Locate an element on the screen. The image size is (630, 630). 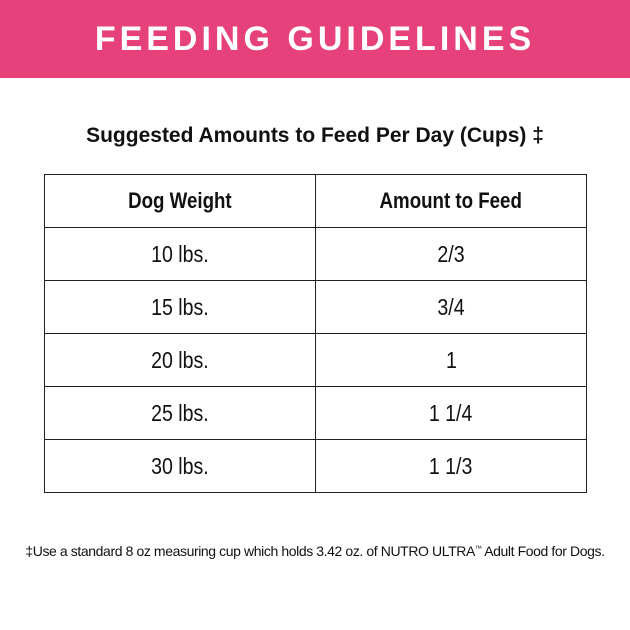
table-cell: 3/4 is located at coordinates (451, 307).